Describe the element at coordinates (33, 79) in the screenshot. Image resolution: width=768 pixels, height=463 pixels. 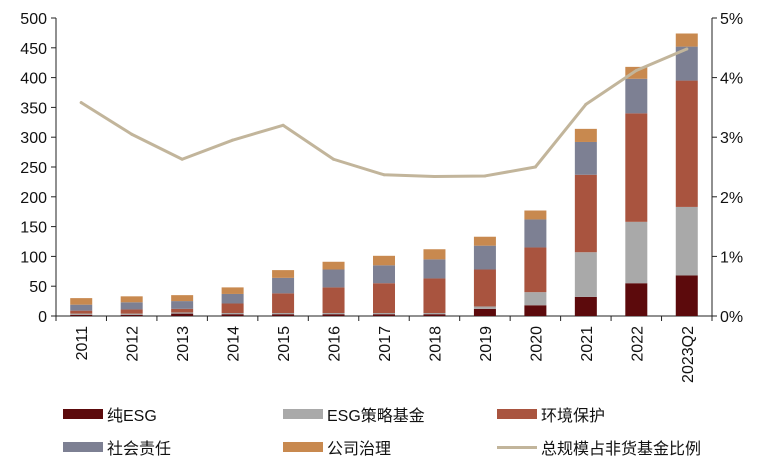
I see `y-left-tick-label: 400` at that location.